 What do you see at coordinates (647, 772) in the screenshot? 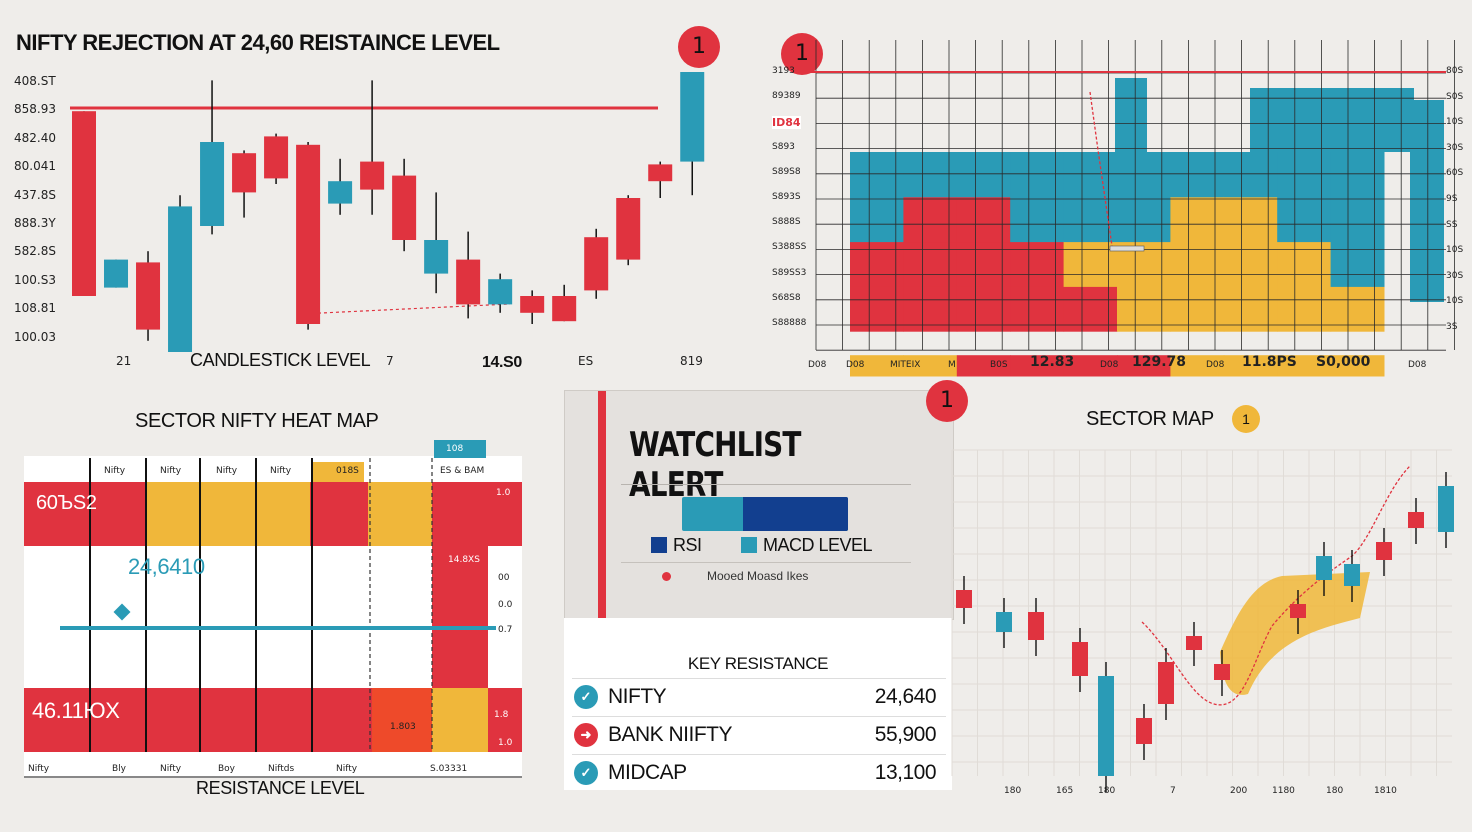
I see `resistance-name: MIDCAP` at bounding box center [647, 772].